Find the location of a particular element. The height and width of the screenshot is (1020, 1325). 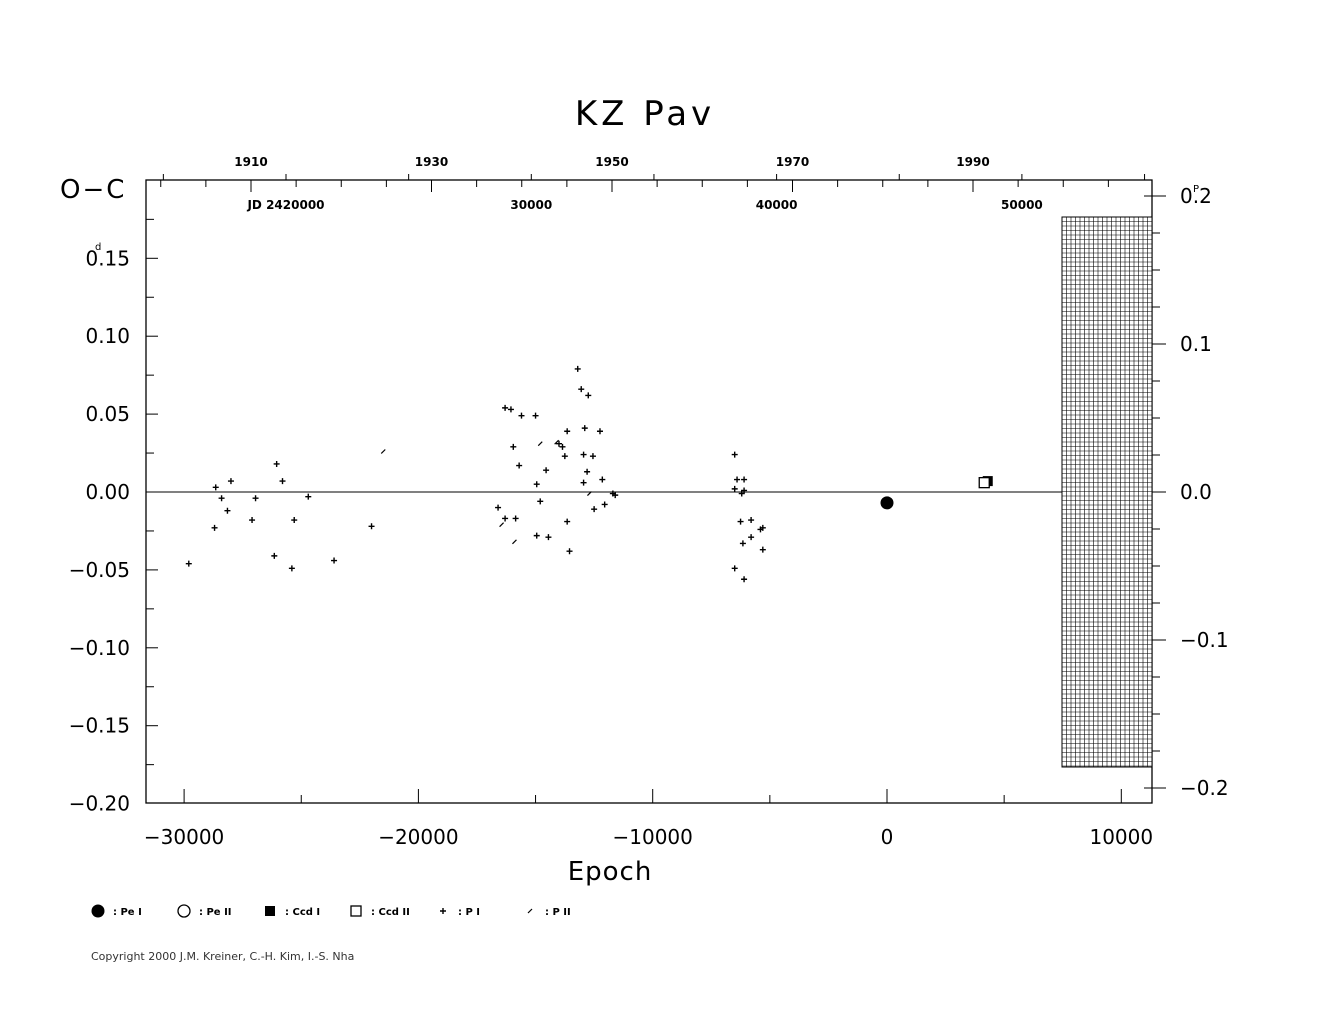

right-tick-label: 0.0 is located at coordinates (1196, 492).